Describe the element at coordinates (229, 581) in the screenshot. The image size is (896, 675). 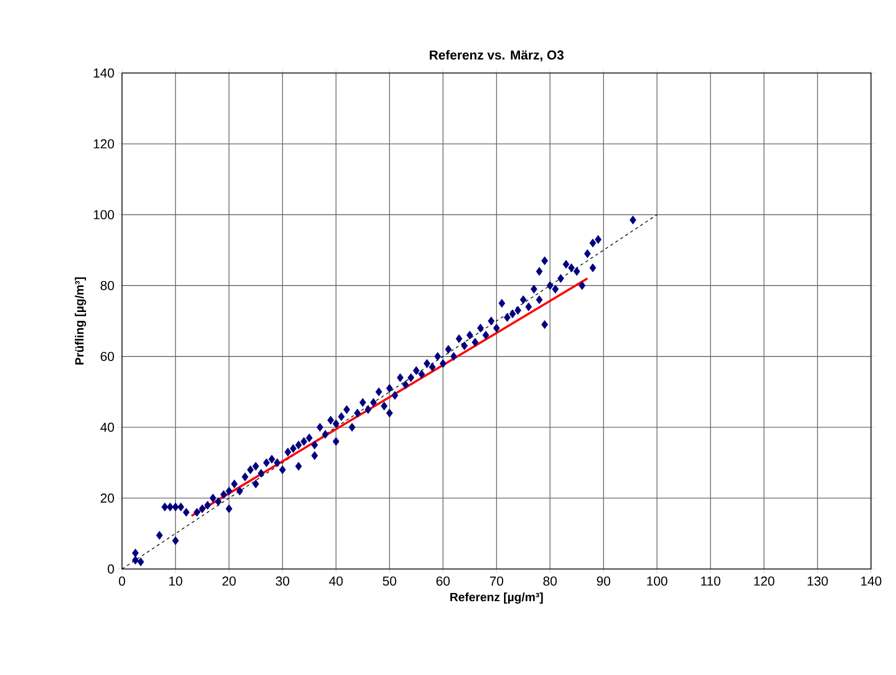
I see `x-tick-label: 20` at that location.